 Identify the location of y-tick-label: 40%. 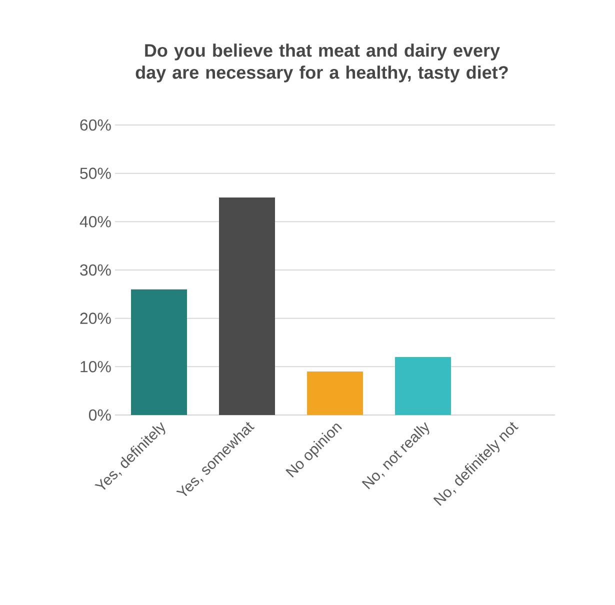
(95, 222).